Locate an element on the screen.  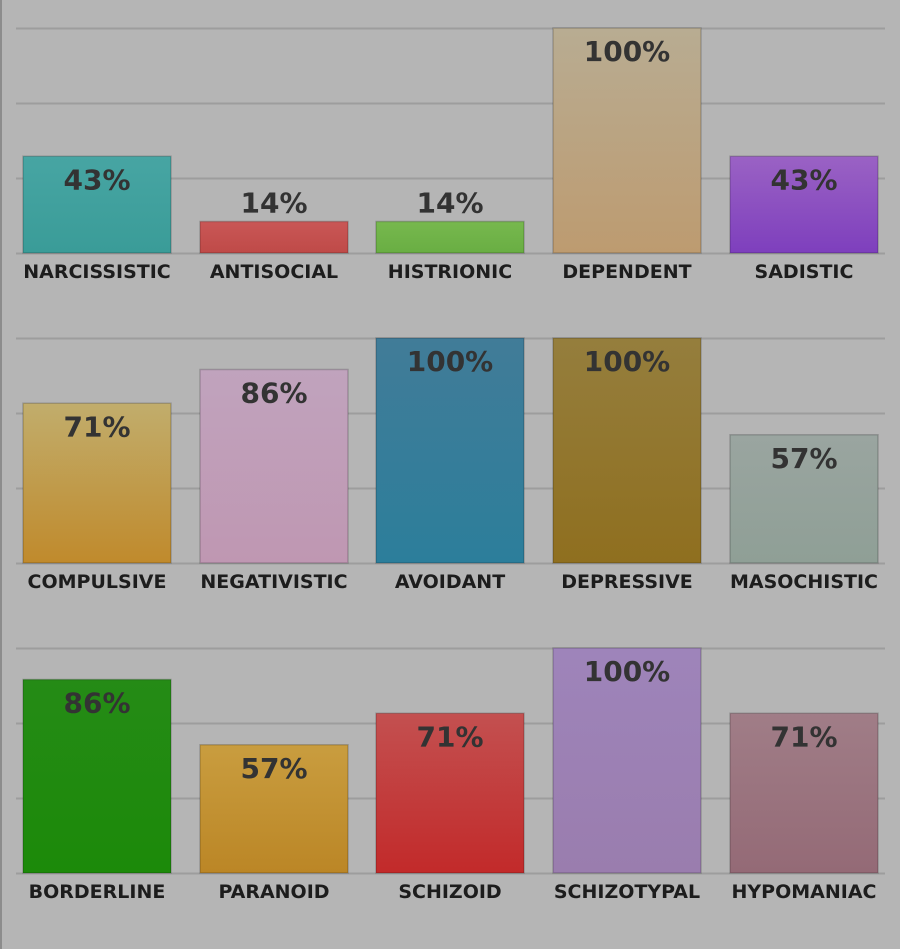
category-label: BORDERLINE is located at coordinates (97, 892).